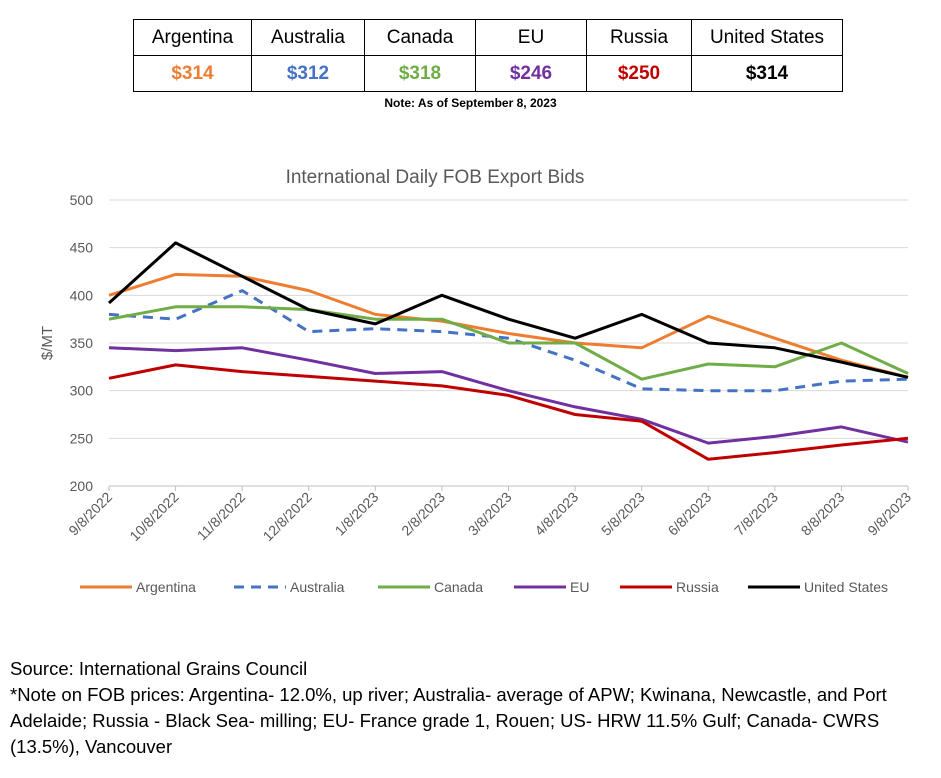 This screenshot has height=778, width=941. Describe the element at coordinates (357, 514) in the screenshot. I see `x-tick-label: 1/8/2023` at that location.